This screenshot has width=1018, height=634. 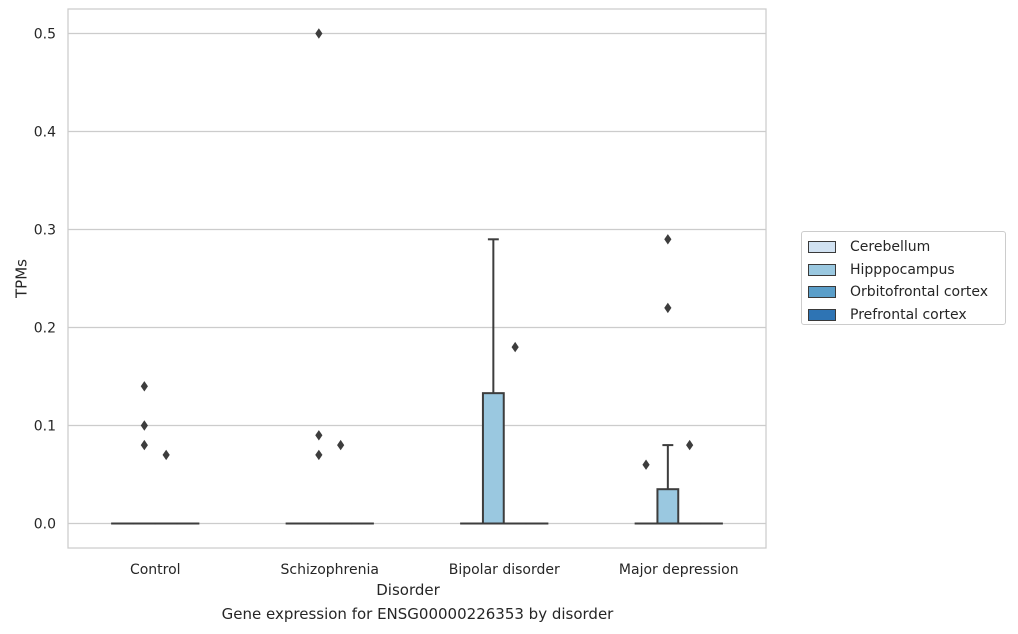 I want to click on legend-entry-cerebellum: Cerebellum, so click(x=903, y=247).